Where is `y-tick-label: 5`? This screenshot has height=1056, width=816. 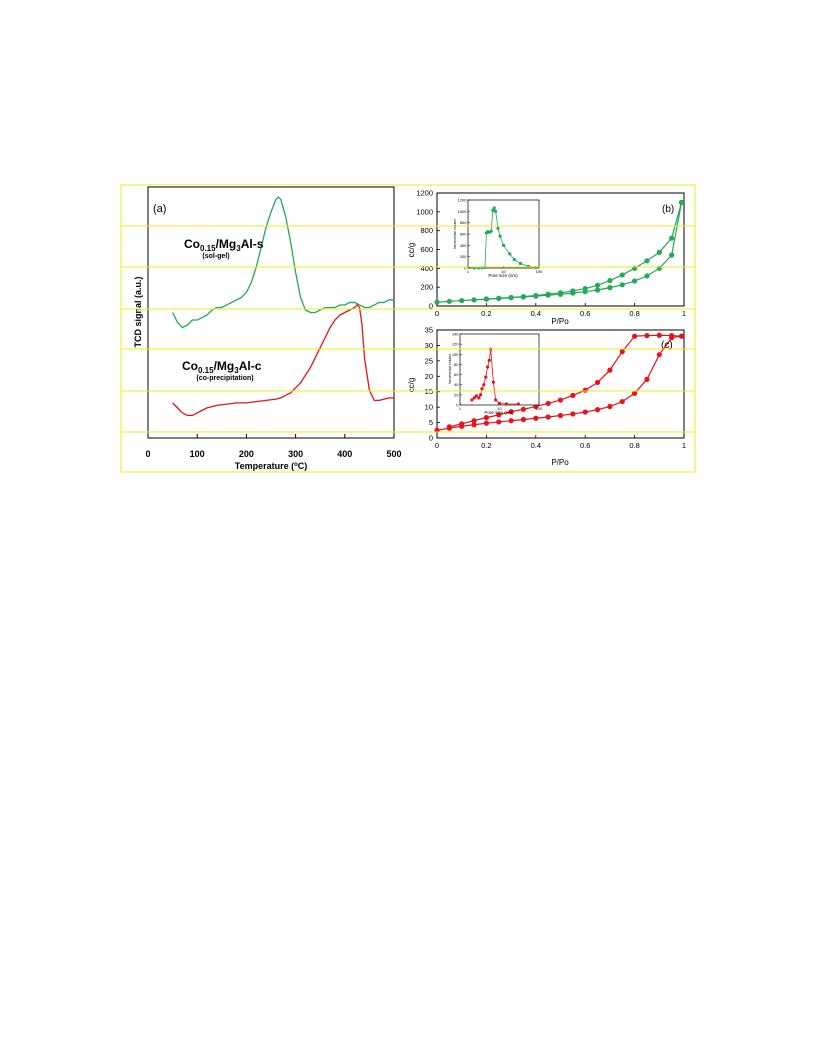
y-tick-label: 5 is located at coordinates (431, 422).